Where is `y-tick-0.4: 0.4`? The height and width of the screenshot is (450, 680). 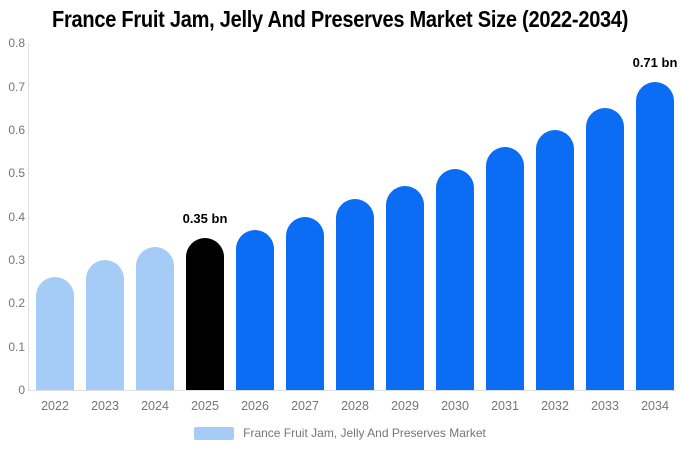 y-tick-0.4: 0.4 is located at coordinates (16, 216).